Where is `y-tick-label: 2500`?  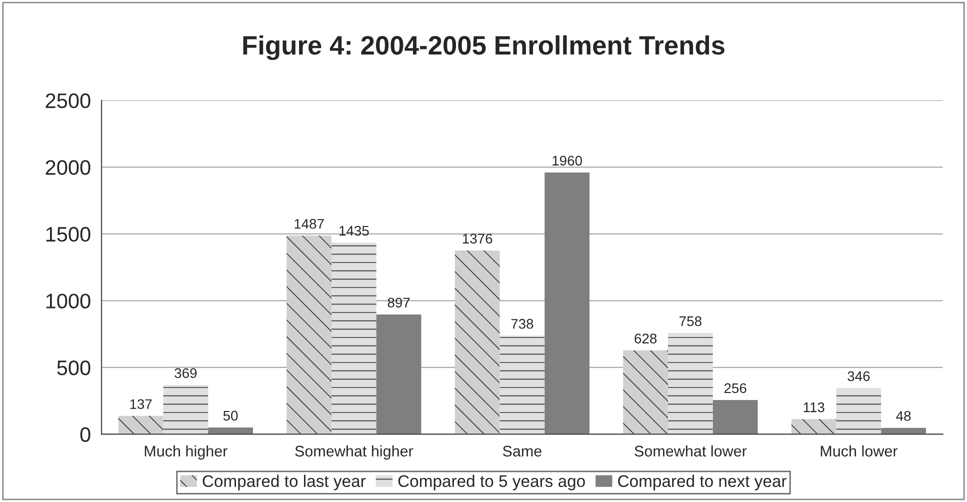 y-tick-label: 2500 is located at coordinates (68, 100).